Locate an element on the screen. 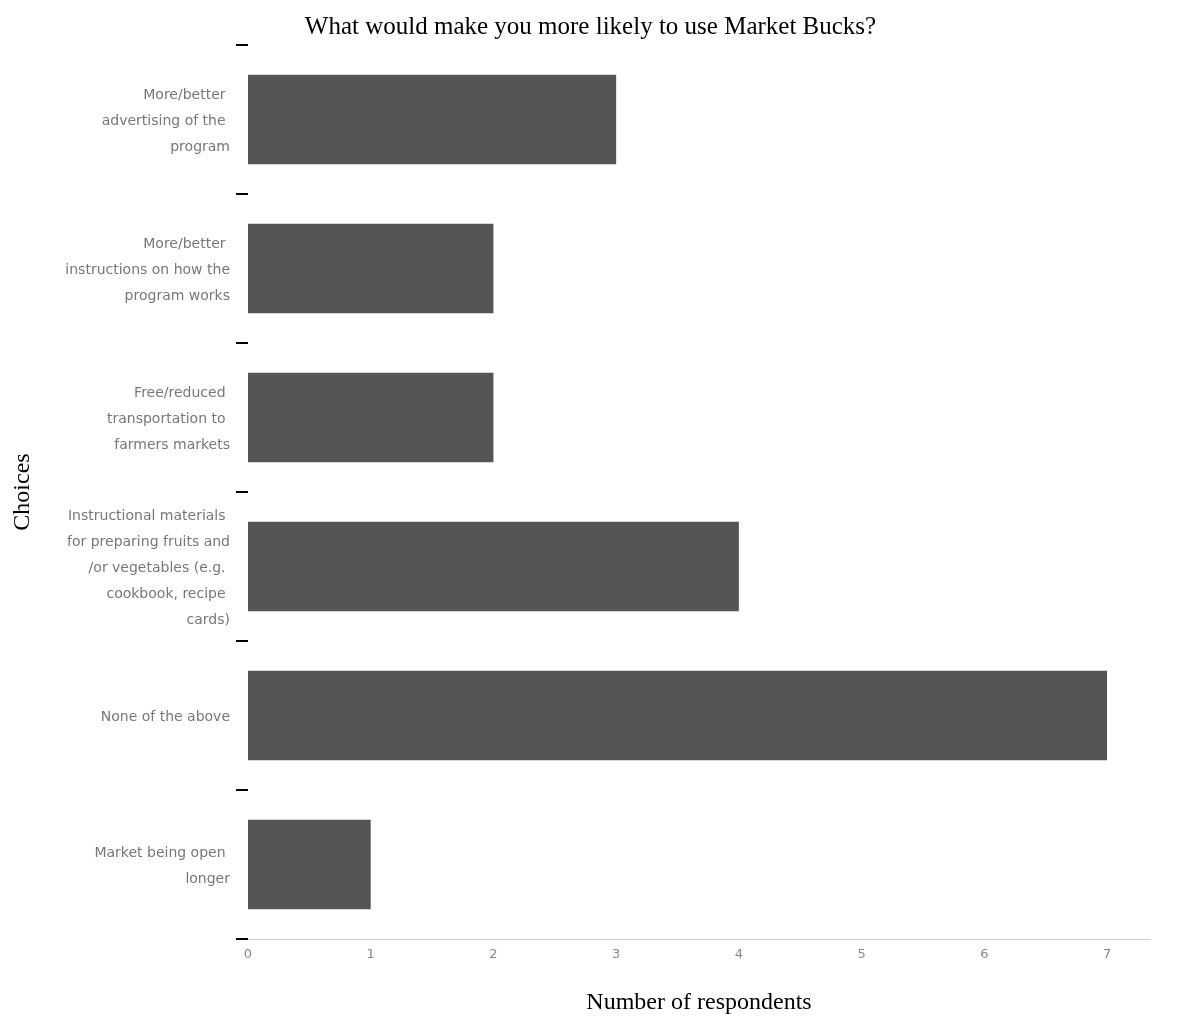  x-tick-label: 1 is located at coordinates (370, 953).